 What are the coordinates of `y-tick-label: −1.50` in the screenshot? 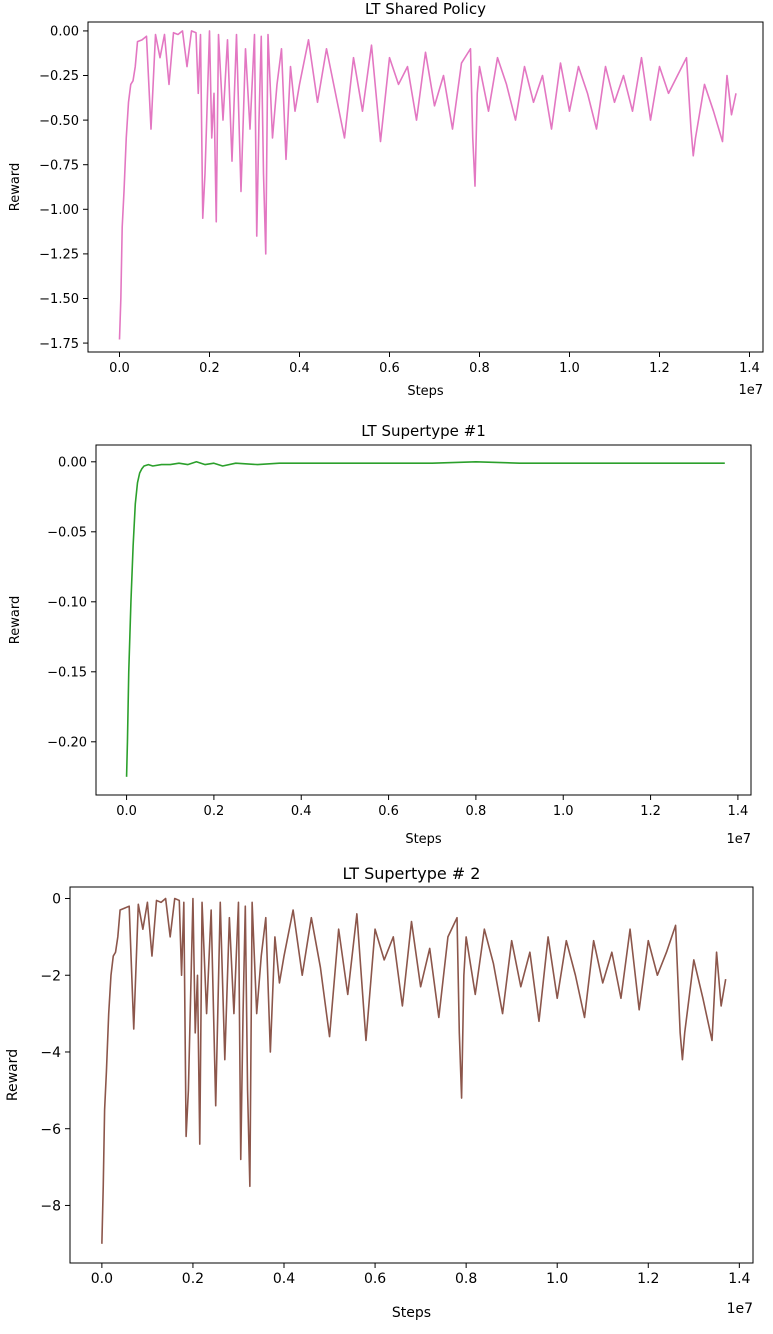 It's located at (59, 299).